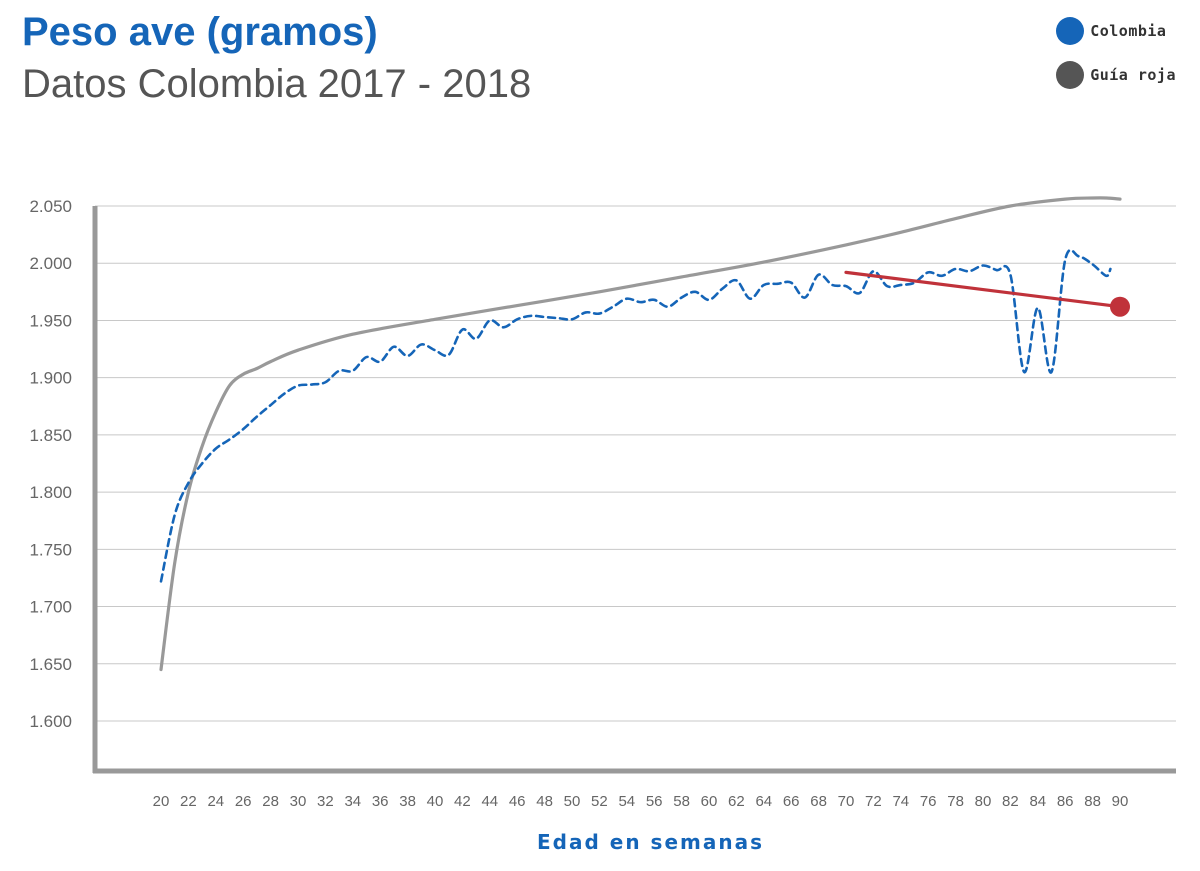  What do you see at coordinates (50, 492) in the screenshot?
I see `y-tick-label: 1.800` at bounding box center [50, 492].